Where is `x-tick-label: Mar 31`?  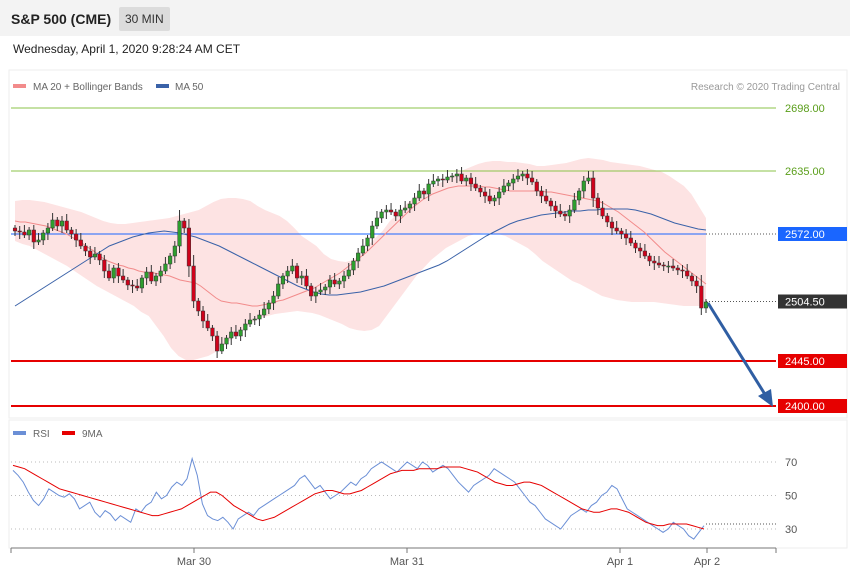 x-tick-label: Mar 31 is located at coordinates (407, 562).